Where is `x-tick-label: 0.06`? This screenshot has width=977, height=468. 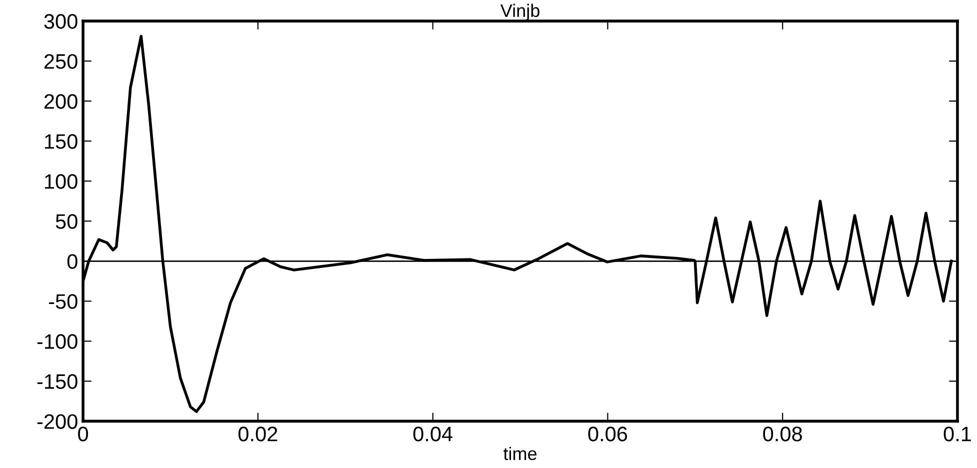
x-tick-label: 0.06 is located at coordinates (608, 434).